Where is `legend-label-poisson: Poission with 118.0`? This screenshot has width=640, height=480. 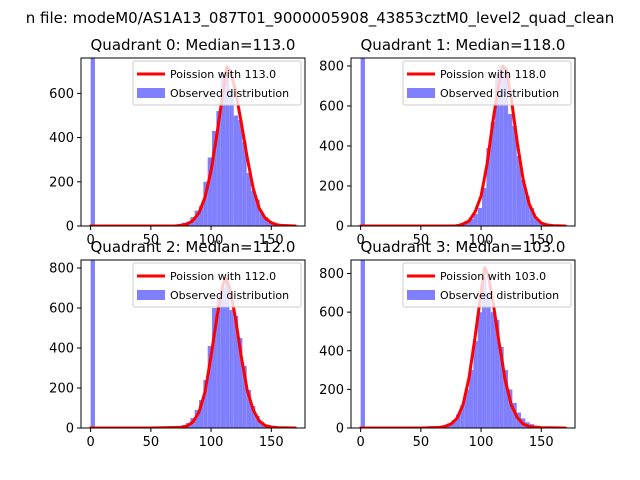
legend-label-poisson: Poission with 118.0 is located at coordinates (493, 74).